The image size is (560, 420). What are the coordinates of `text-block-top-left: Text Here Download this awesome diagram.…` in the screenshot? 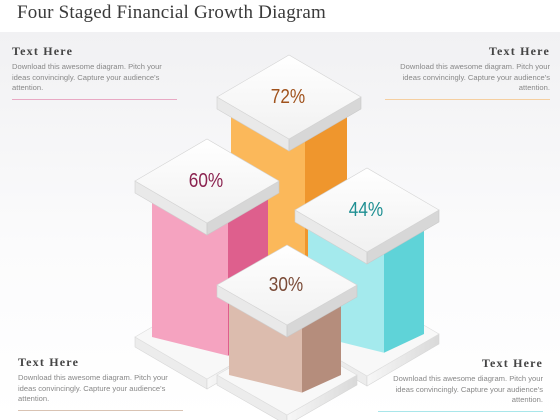 It's located at (94, 72).